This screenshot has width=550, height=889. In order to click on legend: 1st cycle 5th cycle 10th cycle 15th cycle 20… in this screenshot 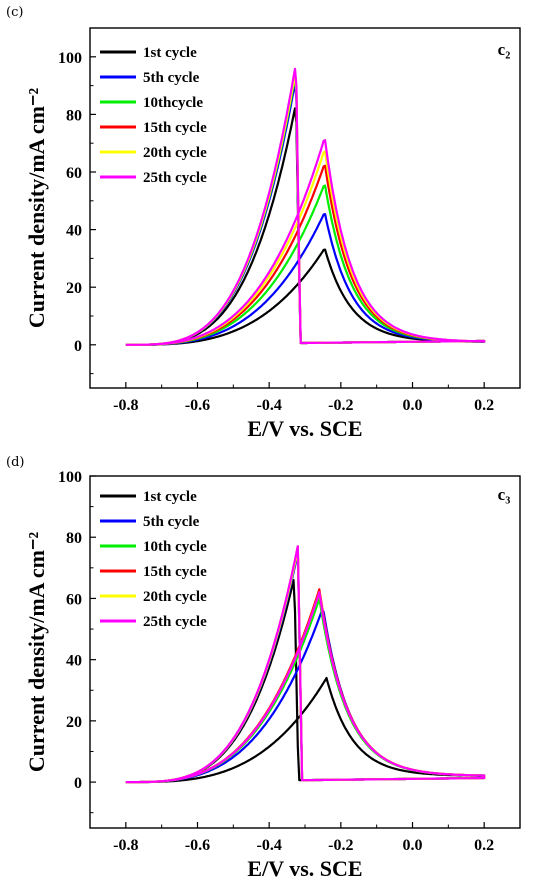, I will do `click(153, 559)`.